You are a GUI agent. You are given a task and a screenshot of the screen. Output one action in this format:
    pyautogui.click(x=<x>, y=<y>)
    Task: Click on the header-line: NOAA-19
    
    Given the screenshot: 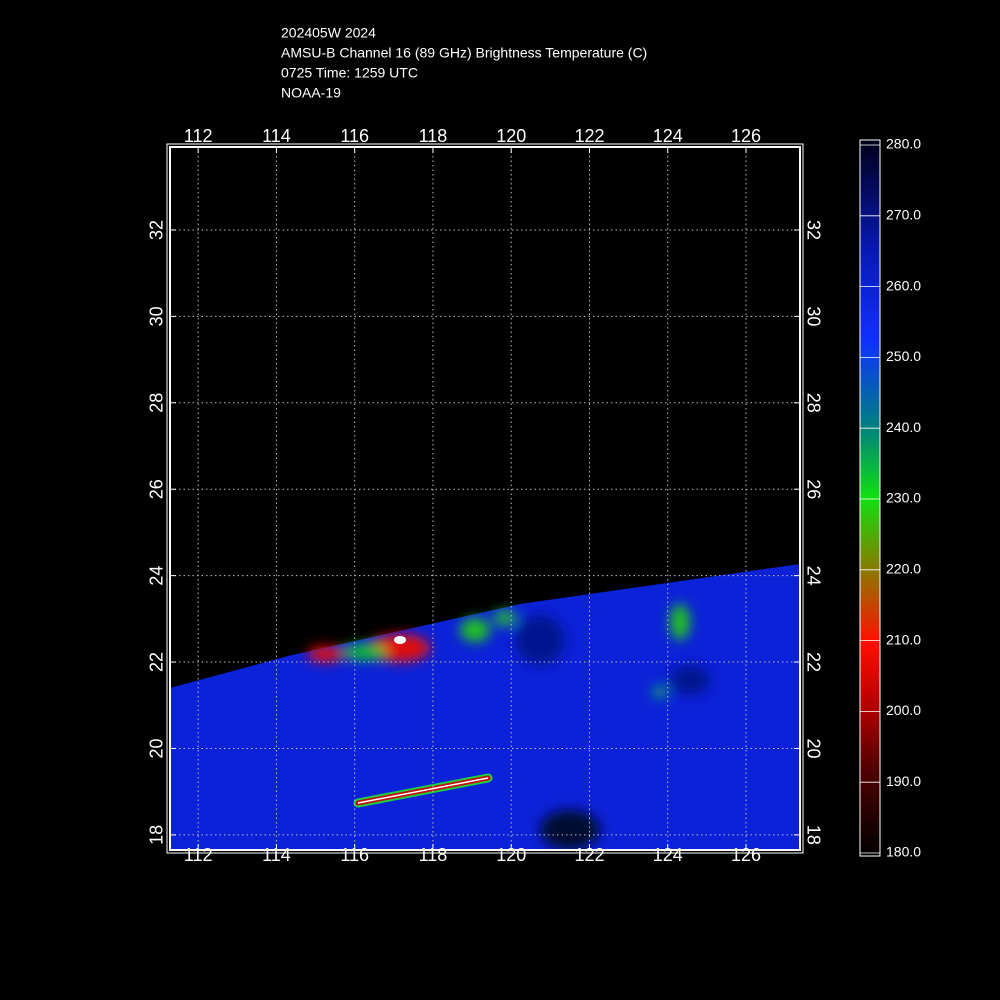 What is the action you would take?
    pyautogui.click(x=311, y=93)
    